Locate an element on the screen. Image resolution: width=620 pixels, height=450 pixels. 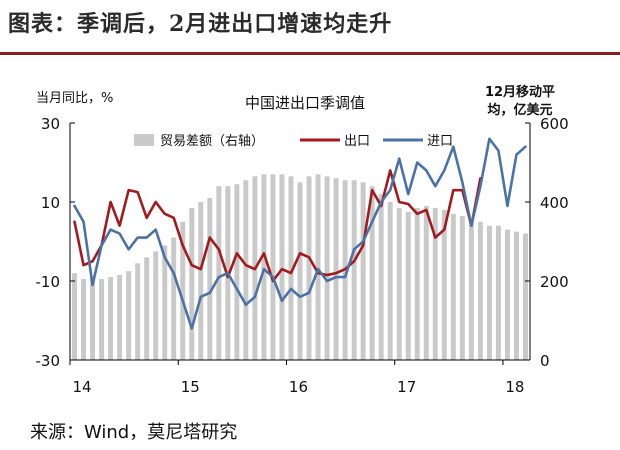
left-tick-label: -10 is located at coordinates (48, 282).